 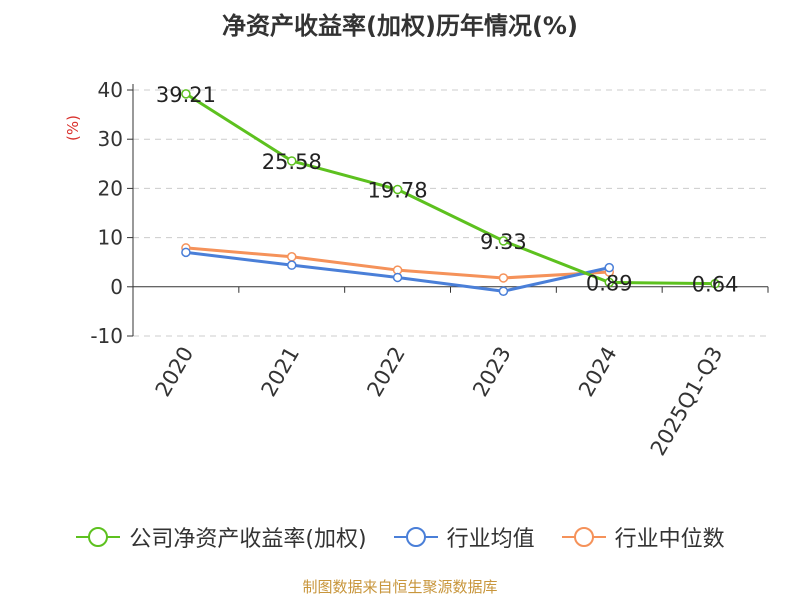 I want to click on legend-item: 行业均值, so click(x=464, y=537).